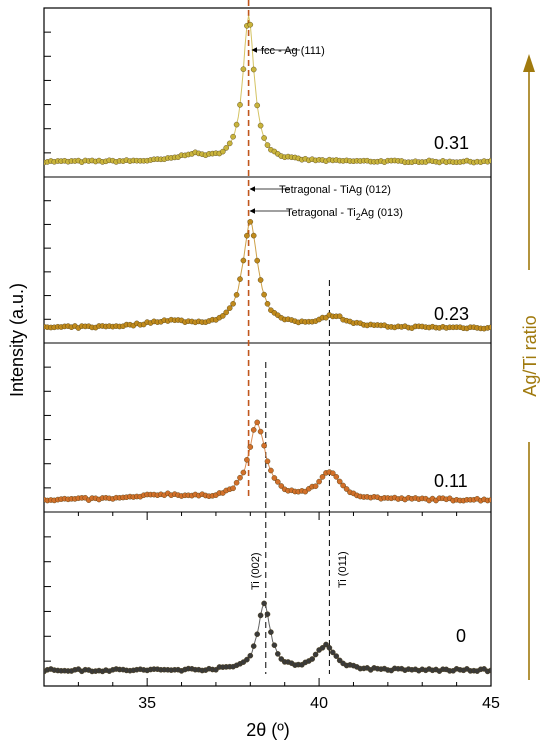  What do you see at coordinates (268, 730) in the screenshot?
I see `x-axis-title: 2θ (º)` at bounding box center [268, 730].